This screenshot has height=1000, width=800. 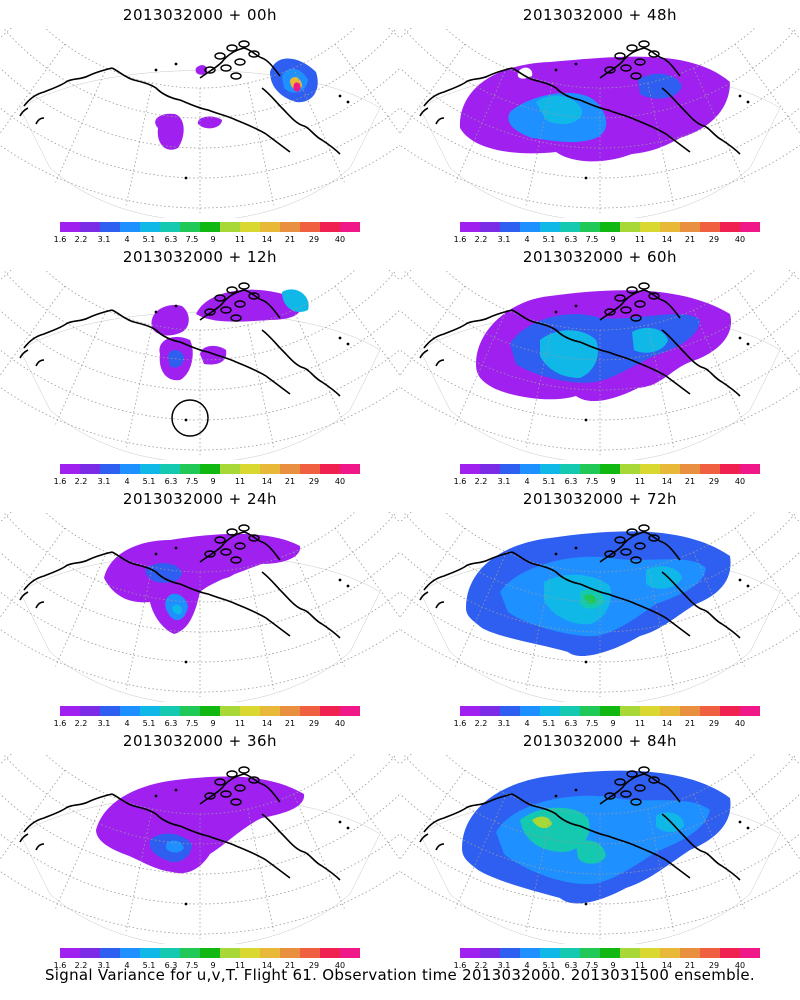 I want to click on latitude-gridline, so click(x=200, y=315).